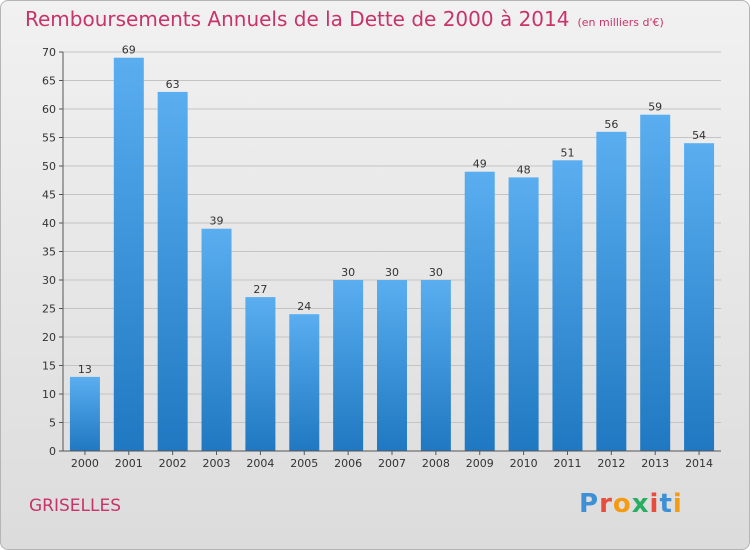  What do you see at coordinates (49, 309) in the screenshot?
I see `y-tick-label: 25` at bounding box center [49, 309].